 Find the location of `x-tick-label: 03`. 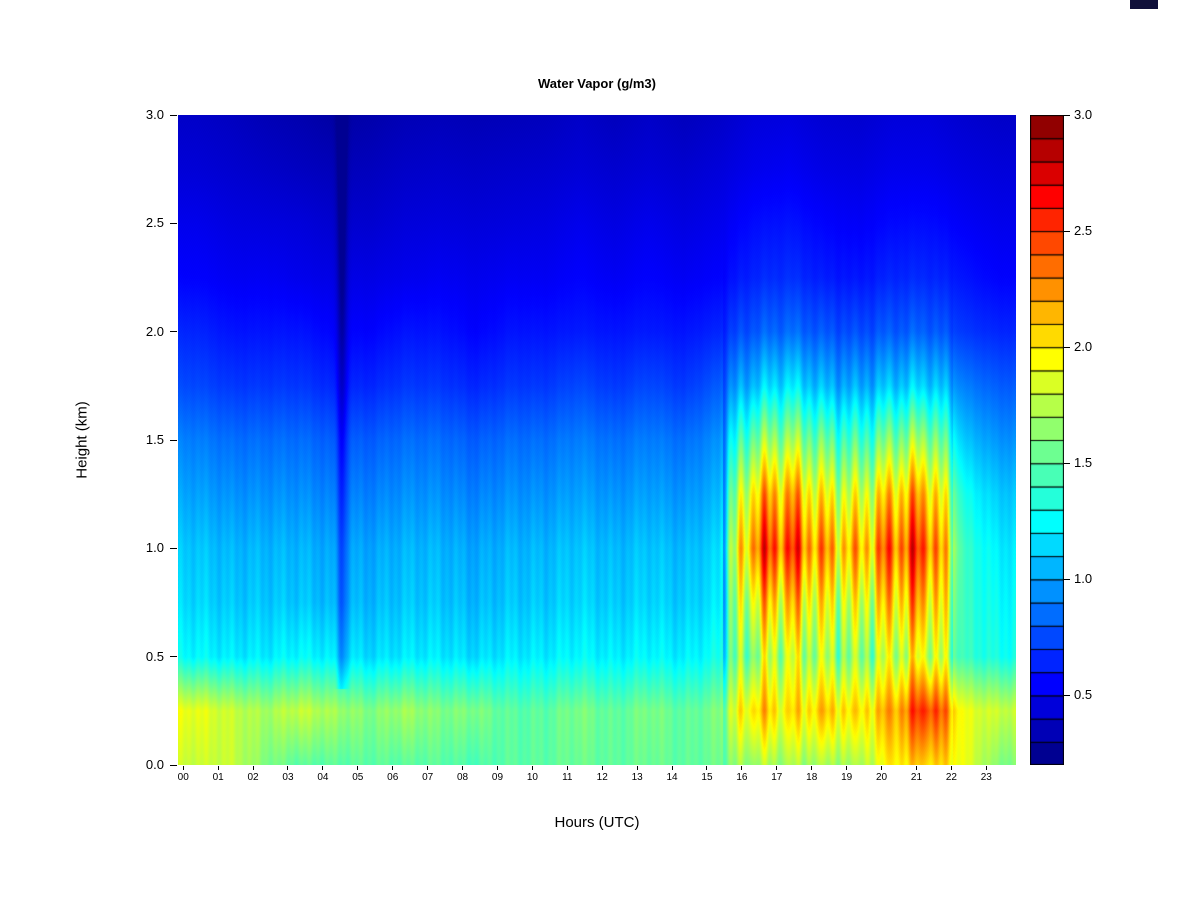

x-tick-label: 03 is located at coordinates (288, 777).